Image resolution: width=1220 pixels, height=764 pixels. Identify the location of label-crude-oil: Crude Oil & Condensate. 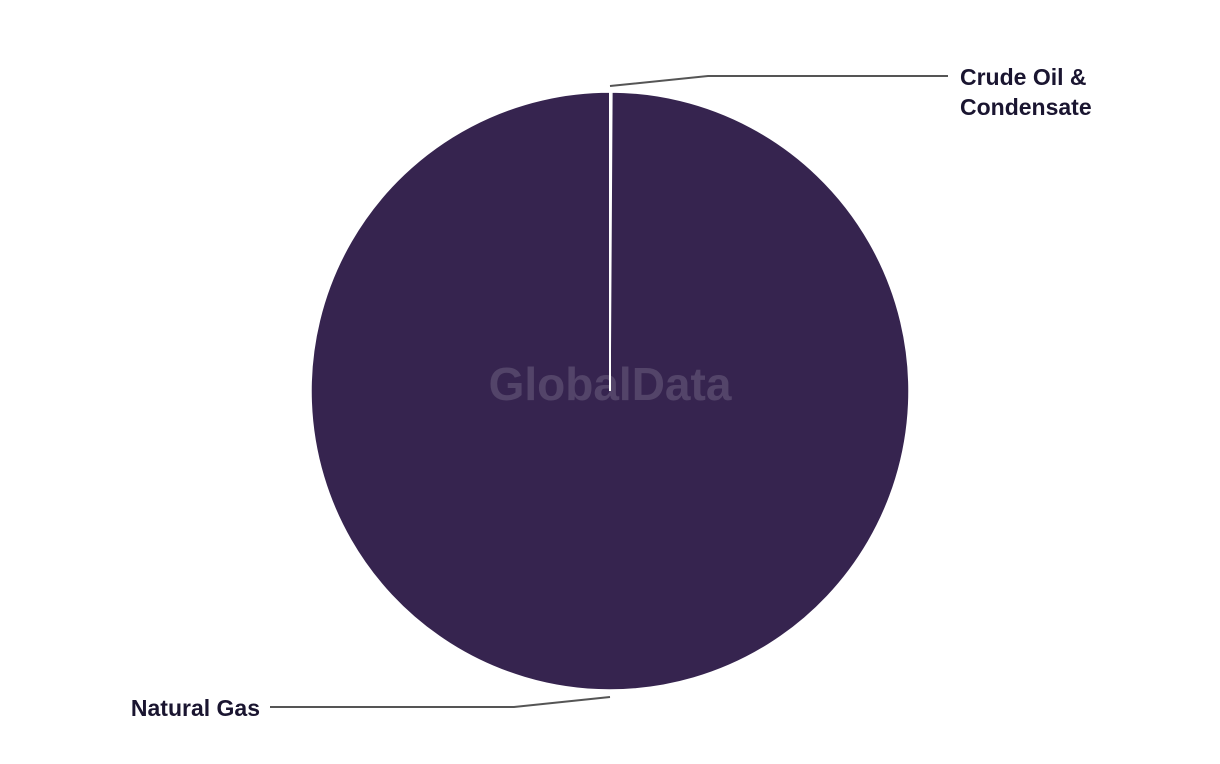
(1026, 92).